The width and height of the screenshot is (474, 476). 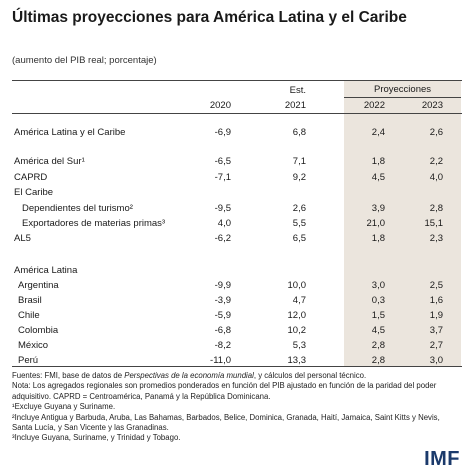 I want to click on cell-value: 2,3, so click(x=436, y=238).